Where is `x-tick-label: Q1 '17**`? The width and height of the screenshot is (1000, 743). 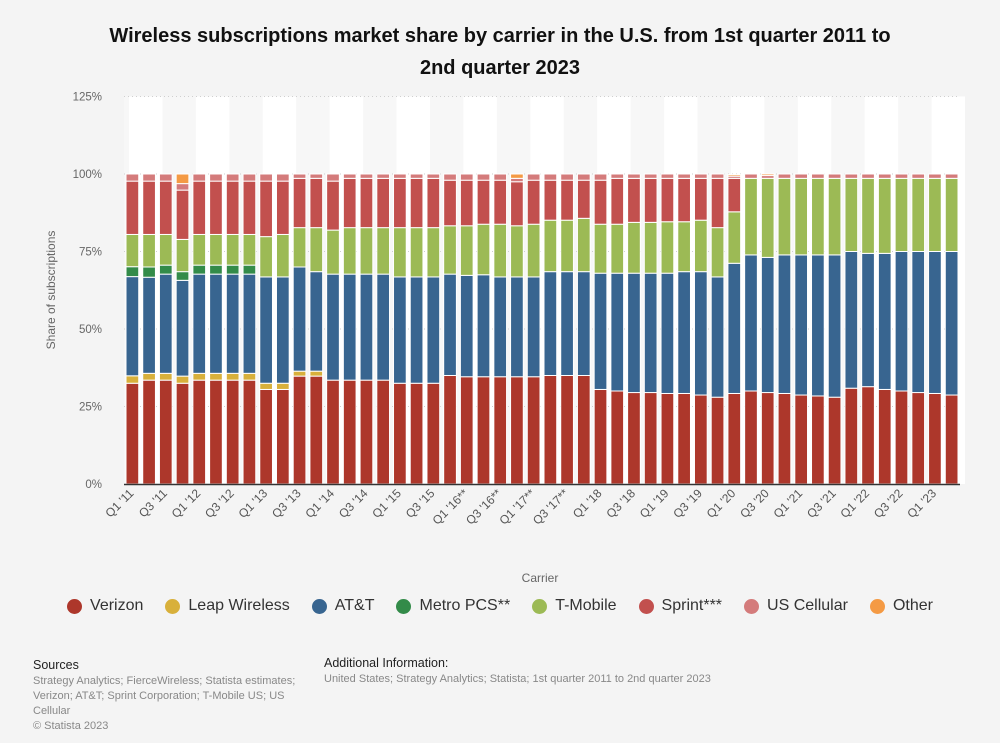
x-tick-label: Q1 '17** is located at coordinates (517, 506).